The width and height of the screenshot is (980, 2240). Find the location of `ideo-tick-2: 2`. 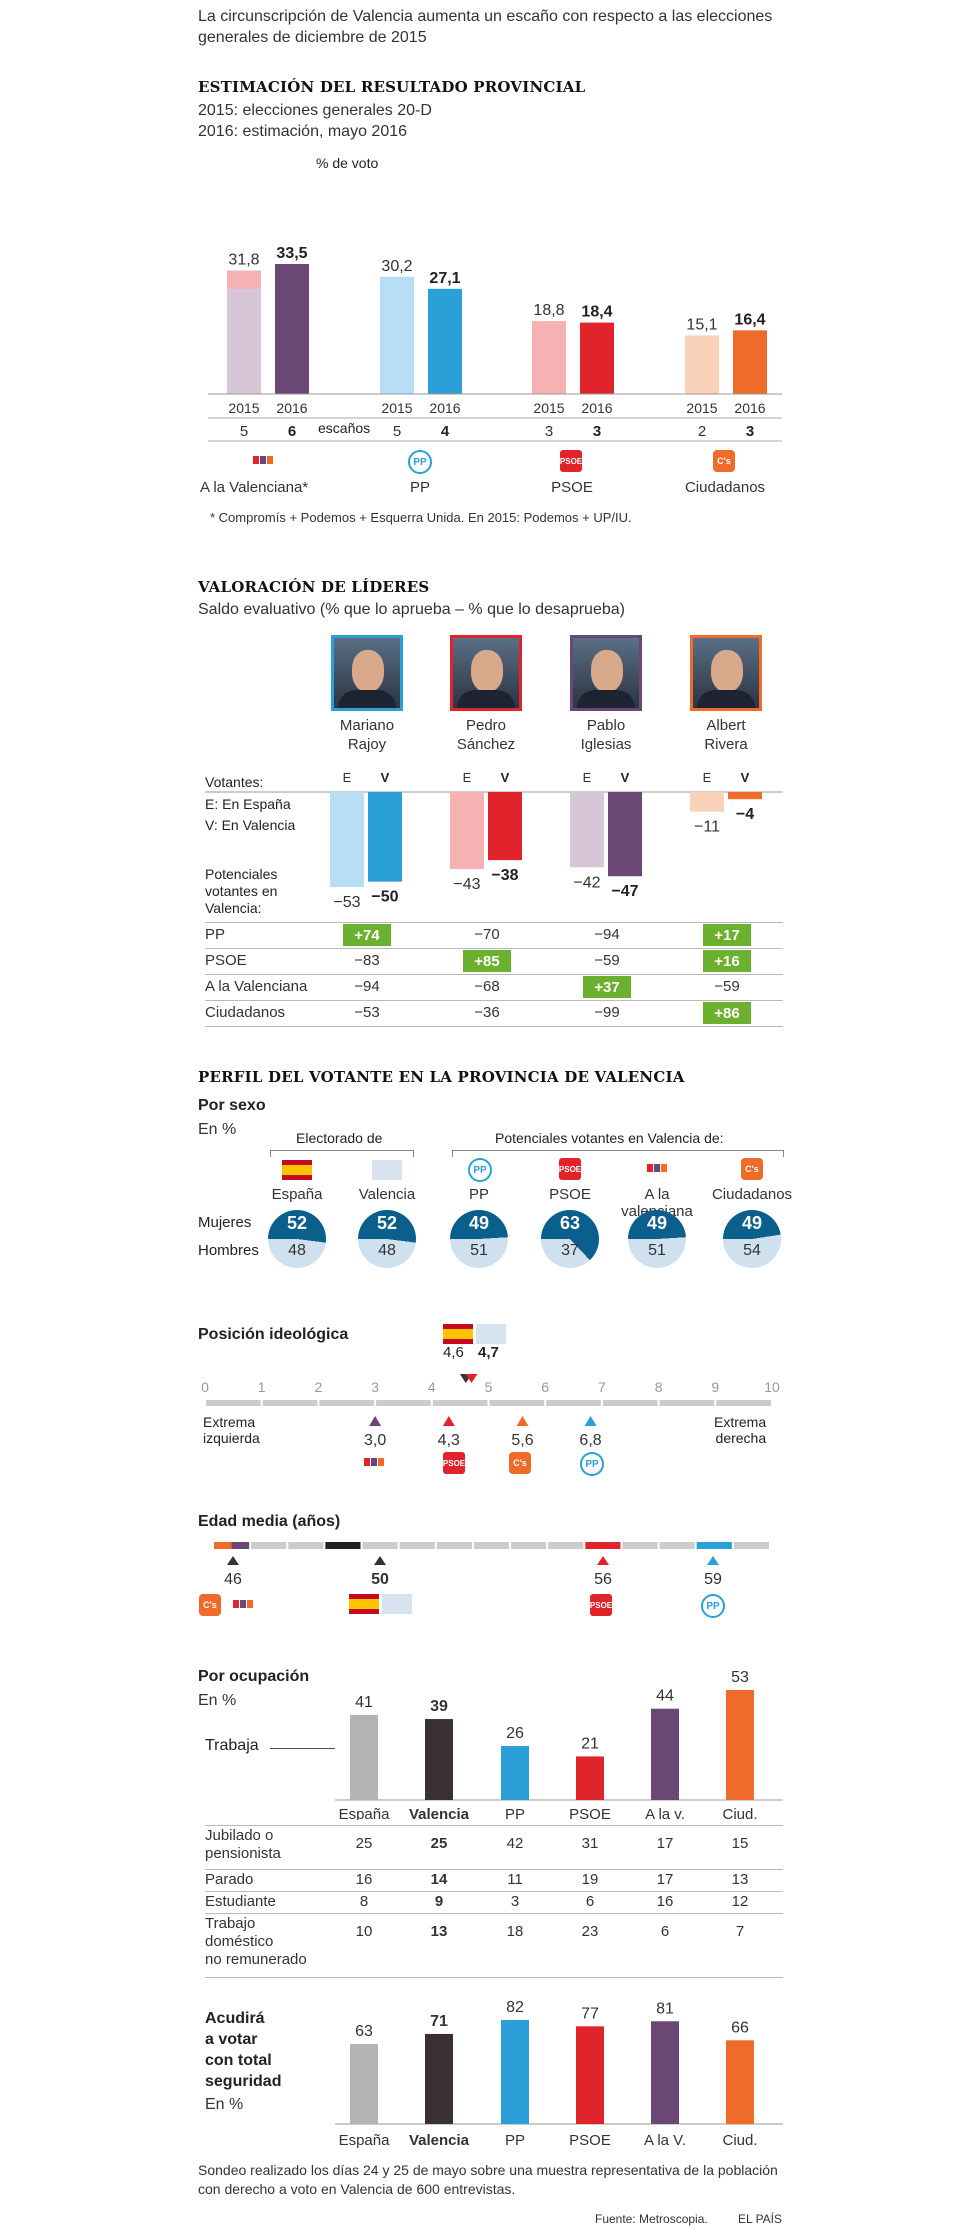

ideo-tick-2: 2 is located at coordinates (319, 1387).